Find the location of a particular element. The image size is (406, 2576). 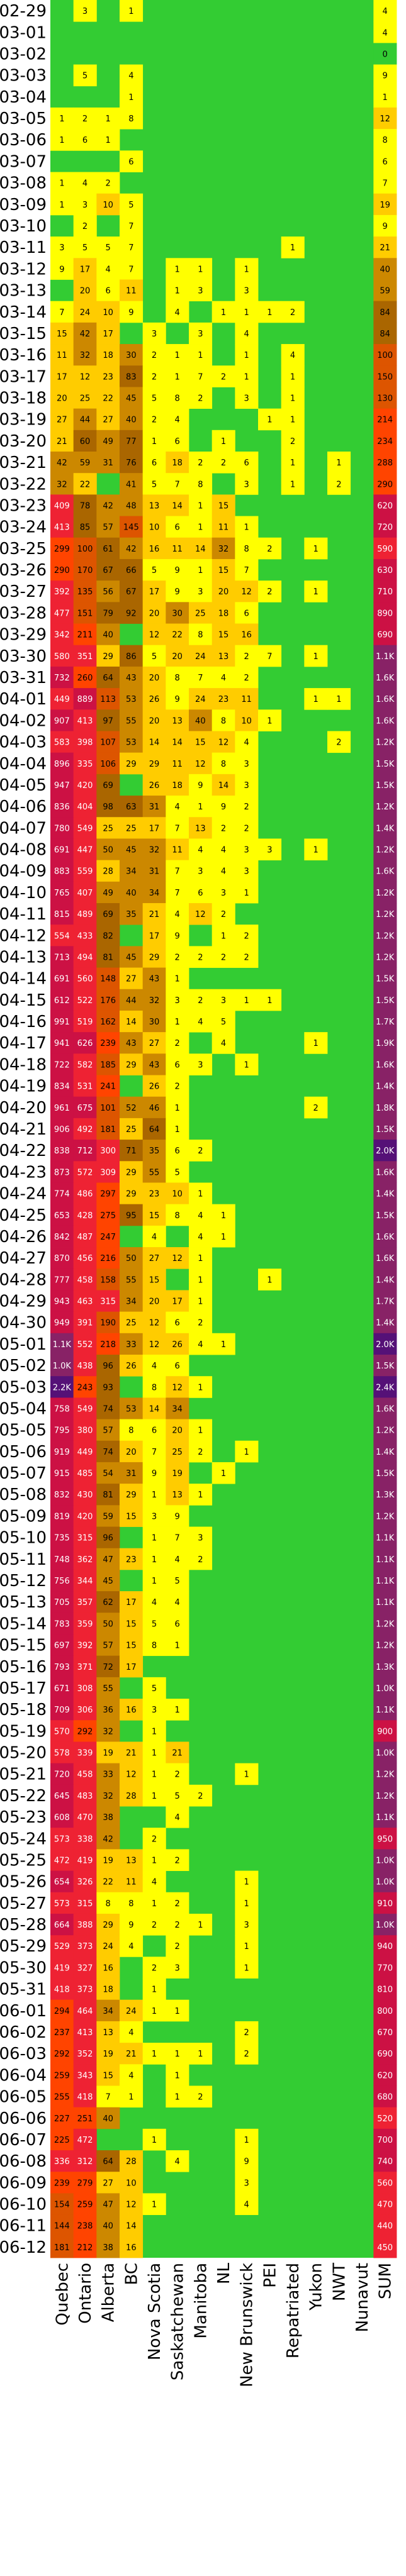

cell-value-label: 32 is located at coordinates (108, 1796).